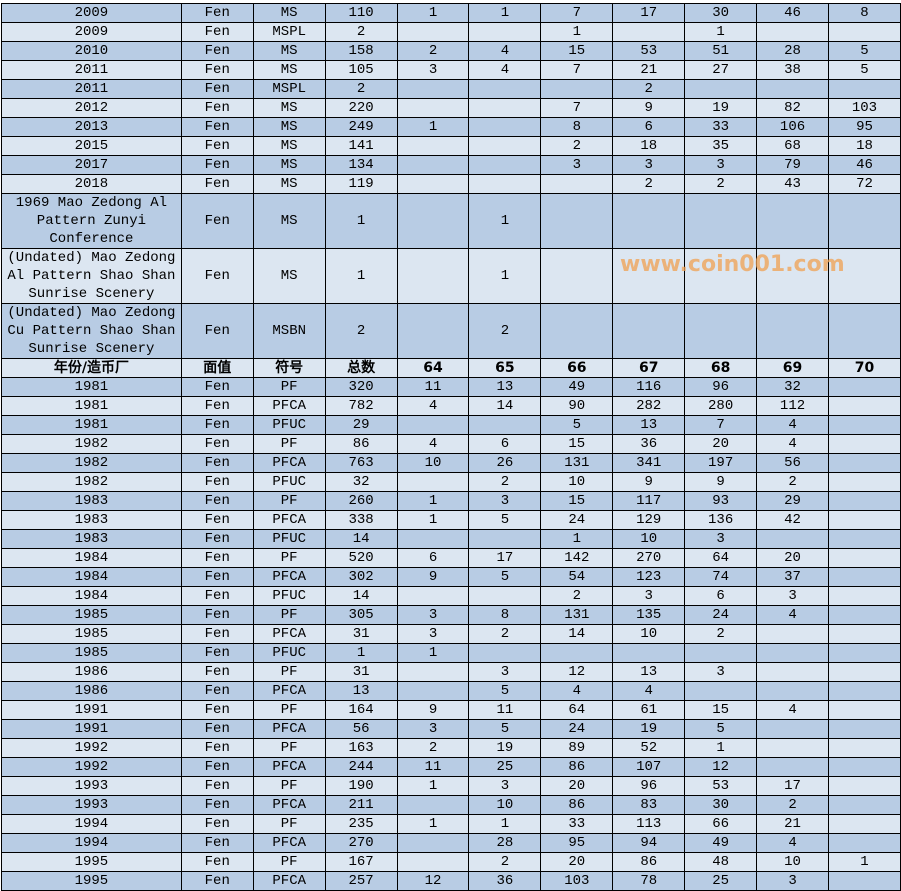  Describe the element at coordinates (91, 824) in the screenshot. I see `table-cell: 1994` at that location.